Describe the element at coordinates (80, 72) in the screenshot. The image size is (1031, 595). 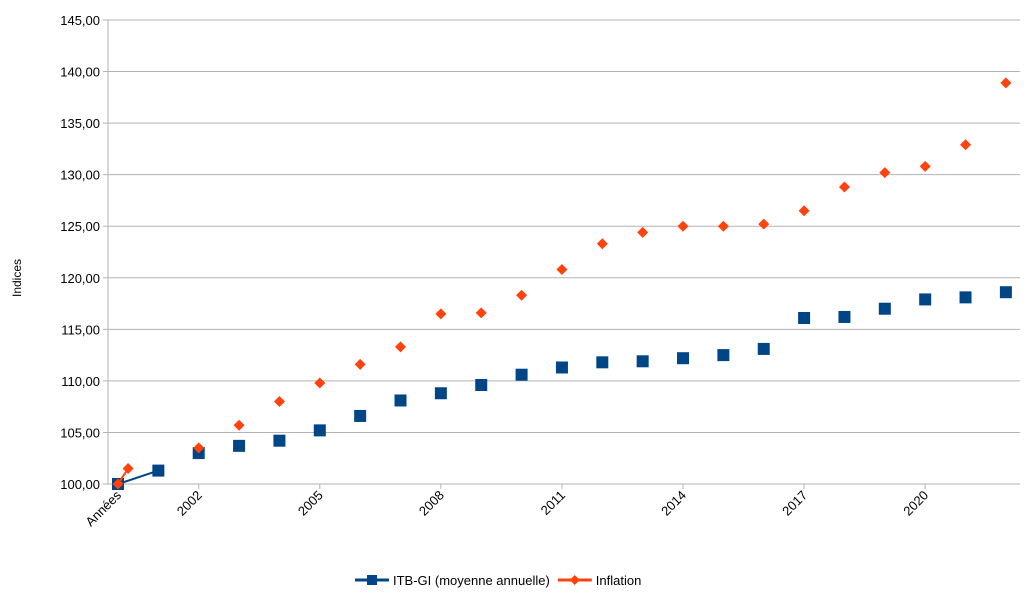
I see `y-tick-label: 140,00` at that location.